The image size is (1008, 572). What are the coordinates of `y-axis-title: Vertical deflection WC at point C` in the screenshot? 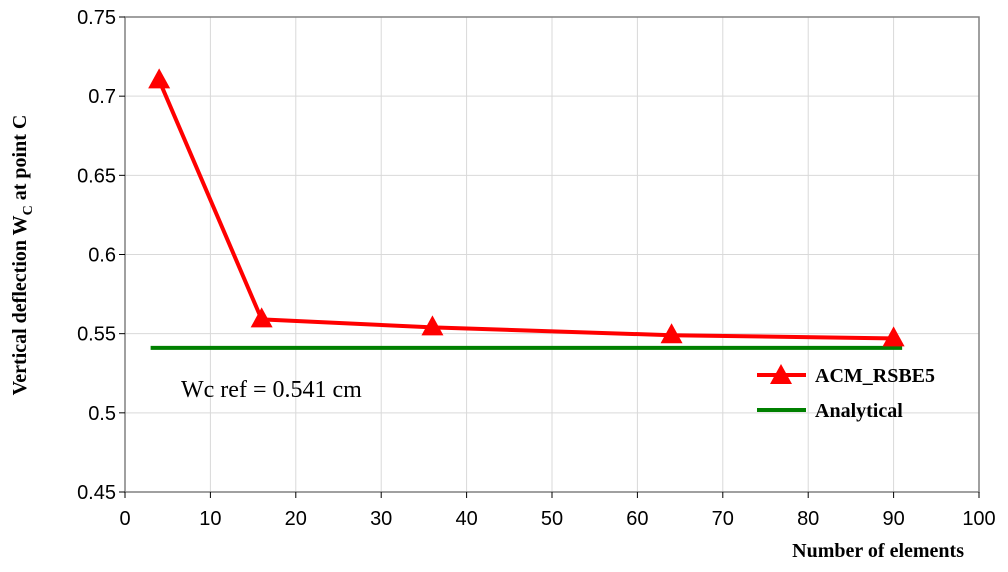 It's located at (22, 255).